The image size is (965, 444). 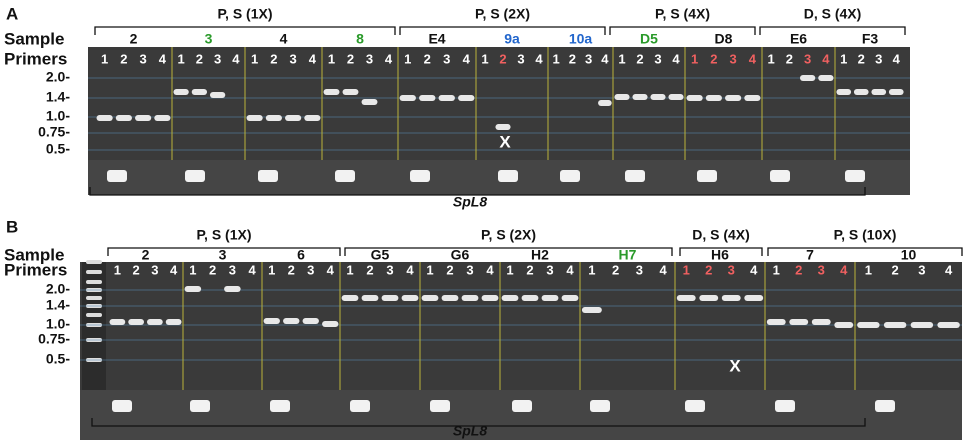 What do you see at coordinates (628, 255) in the screenshot?
I see `sample-label: H7` at bounding box center [628, 255].